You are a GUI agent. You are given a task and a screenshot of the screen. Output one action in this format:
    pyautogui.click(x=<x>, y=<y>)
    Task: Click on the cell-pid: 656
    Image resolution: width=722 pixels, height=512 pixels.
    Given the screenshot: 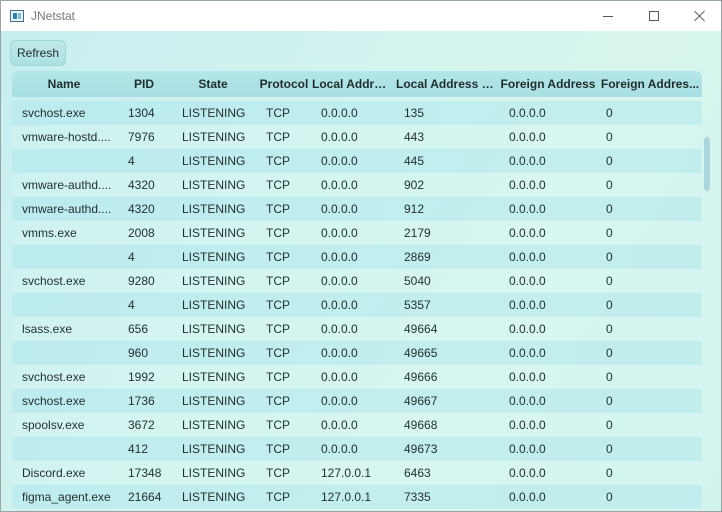 What is the action you would take?
    pyautogui.click(x=138, y=329)
    